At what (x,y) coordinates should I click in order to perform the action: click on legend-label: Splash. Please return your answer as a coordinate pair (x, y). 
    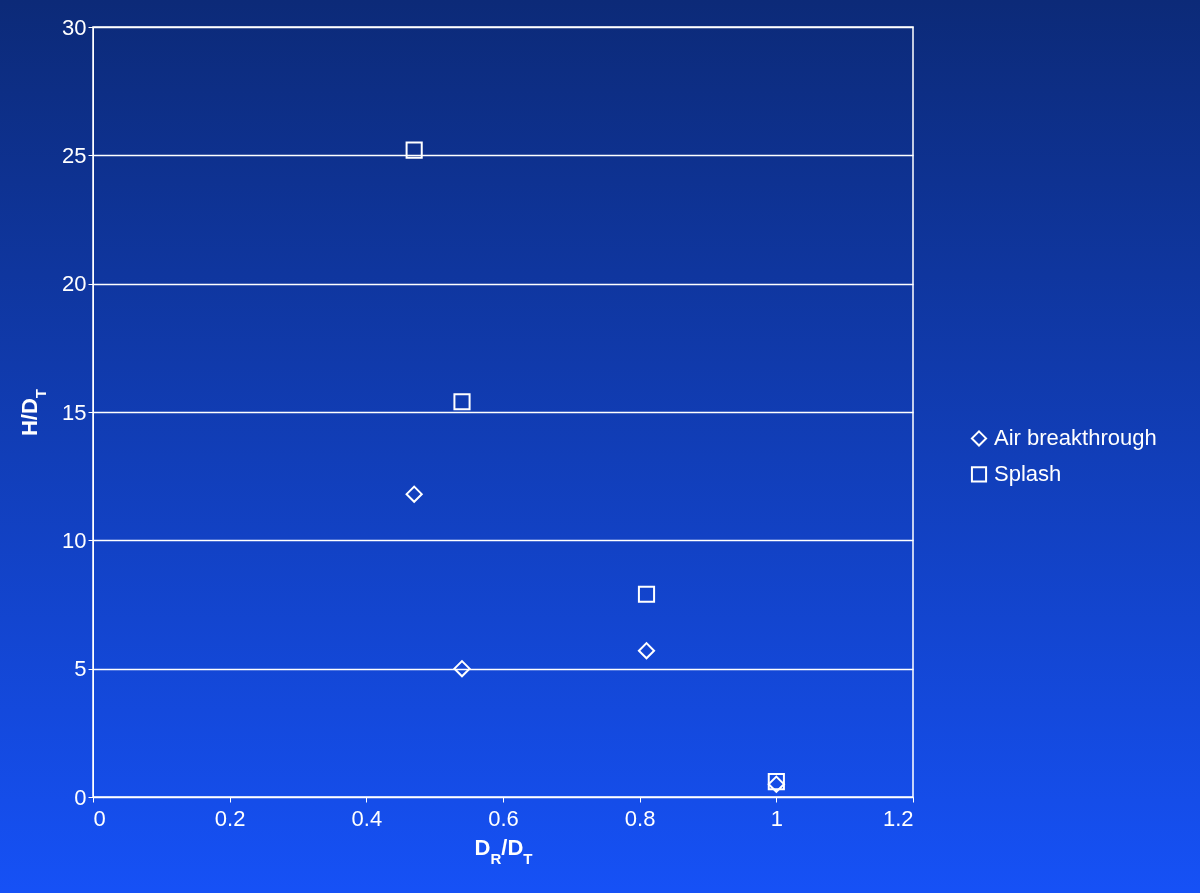
    Looking at the image, I should click on (1028, 474).